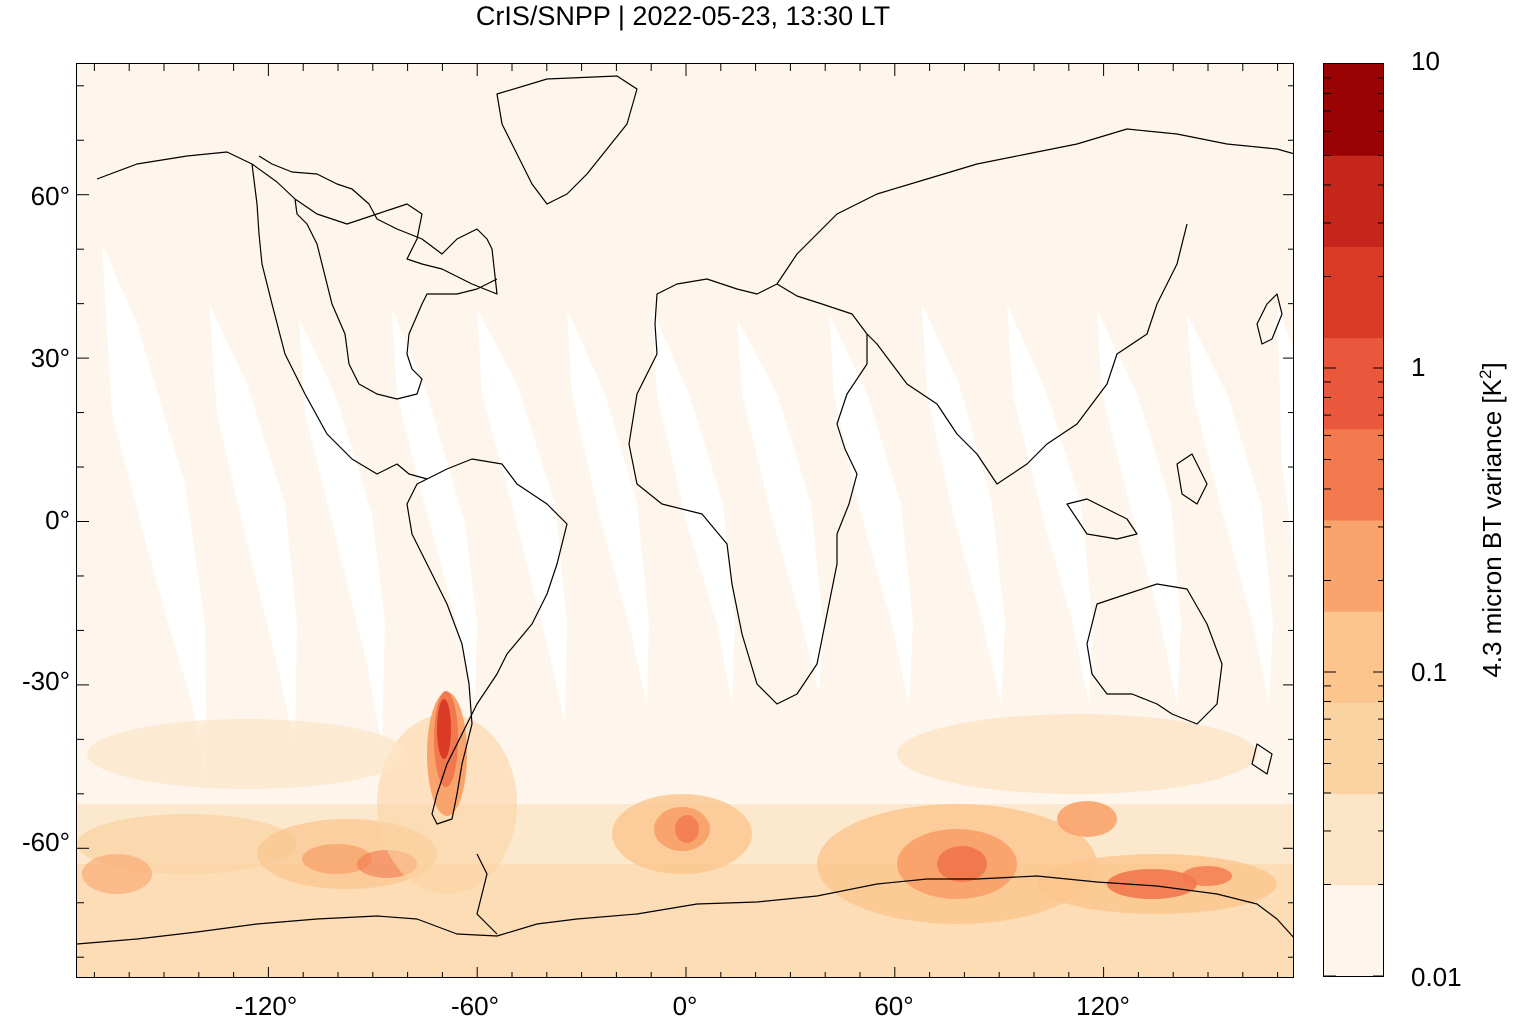  I want to click on colorbar-label-sup: 2, so click(1485, 374).